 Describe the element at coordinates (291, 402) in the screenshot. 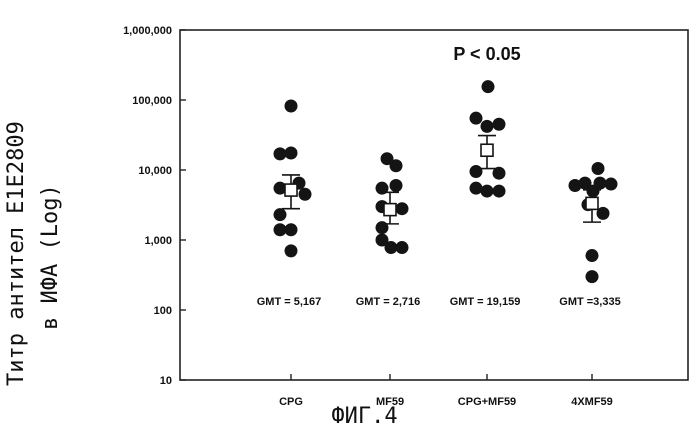

I see `x-tick-label: CPG` at that location.